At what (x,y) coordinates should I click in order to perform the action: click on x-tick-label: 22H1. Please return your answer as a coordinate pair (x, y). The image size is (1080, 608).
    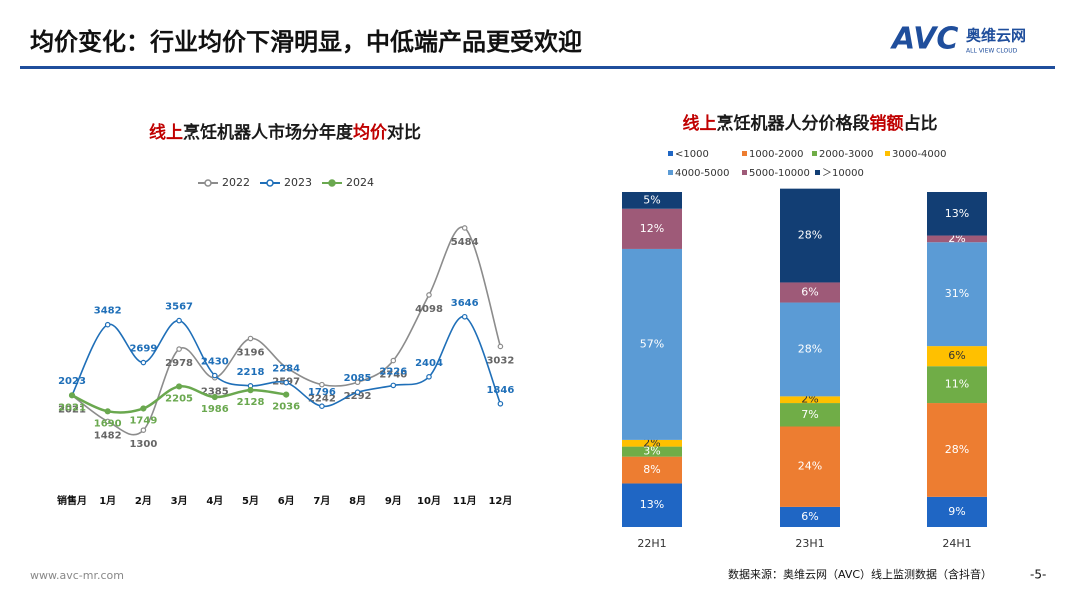
    Looking at the image, I should click on (651, 543).